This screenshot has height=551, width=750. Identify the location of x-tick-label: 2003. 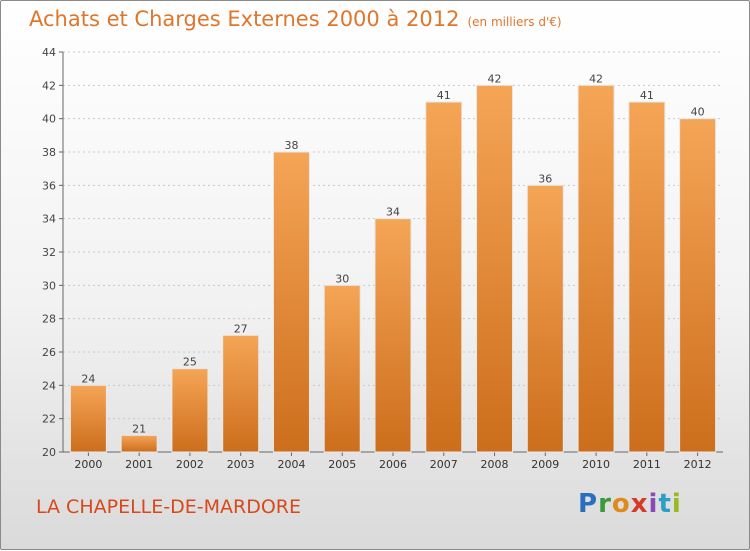
(241, 464).